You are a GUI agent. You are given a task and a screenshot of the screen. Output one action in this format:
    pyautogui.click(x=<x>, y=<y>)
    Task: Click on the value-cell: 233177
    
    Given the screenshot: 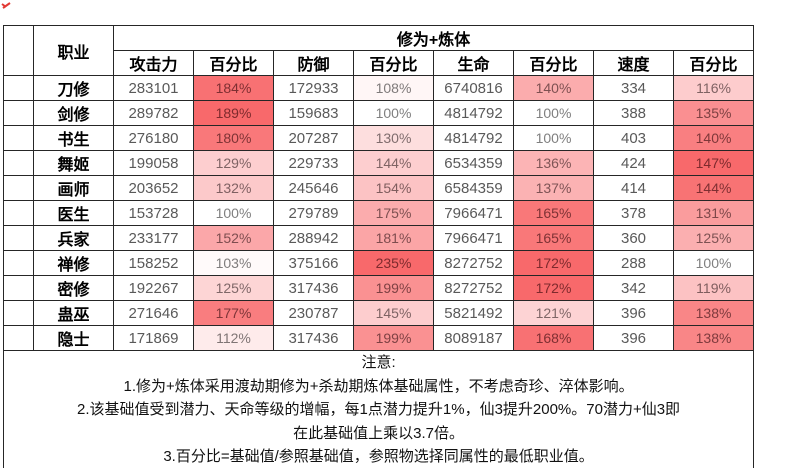 What is the action you would take?
    pyautogui.click(x=153, y=238)
    